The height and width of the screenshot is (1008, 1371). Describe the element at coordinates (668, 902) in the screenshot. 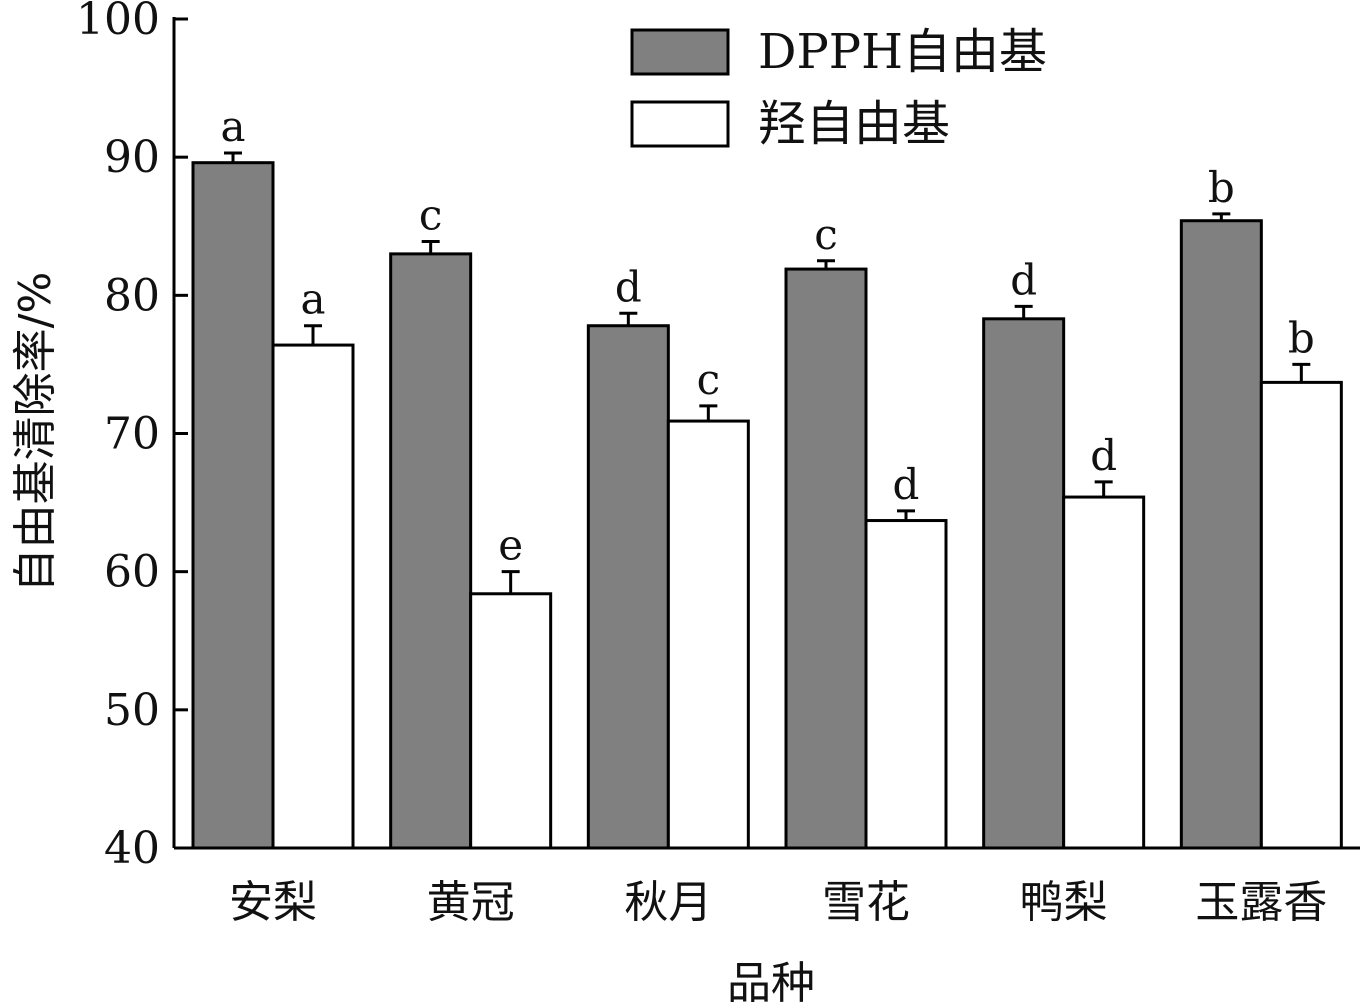

I see `x-tick-label-3: 秋月` at that location.